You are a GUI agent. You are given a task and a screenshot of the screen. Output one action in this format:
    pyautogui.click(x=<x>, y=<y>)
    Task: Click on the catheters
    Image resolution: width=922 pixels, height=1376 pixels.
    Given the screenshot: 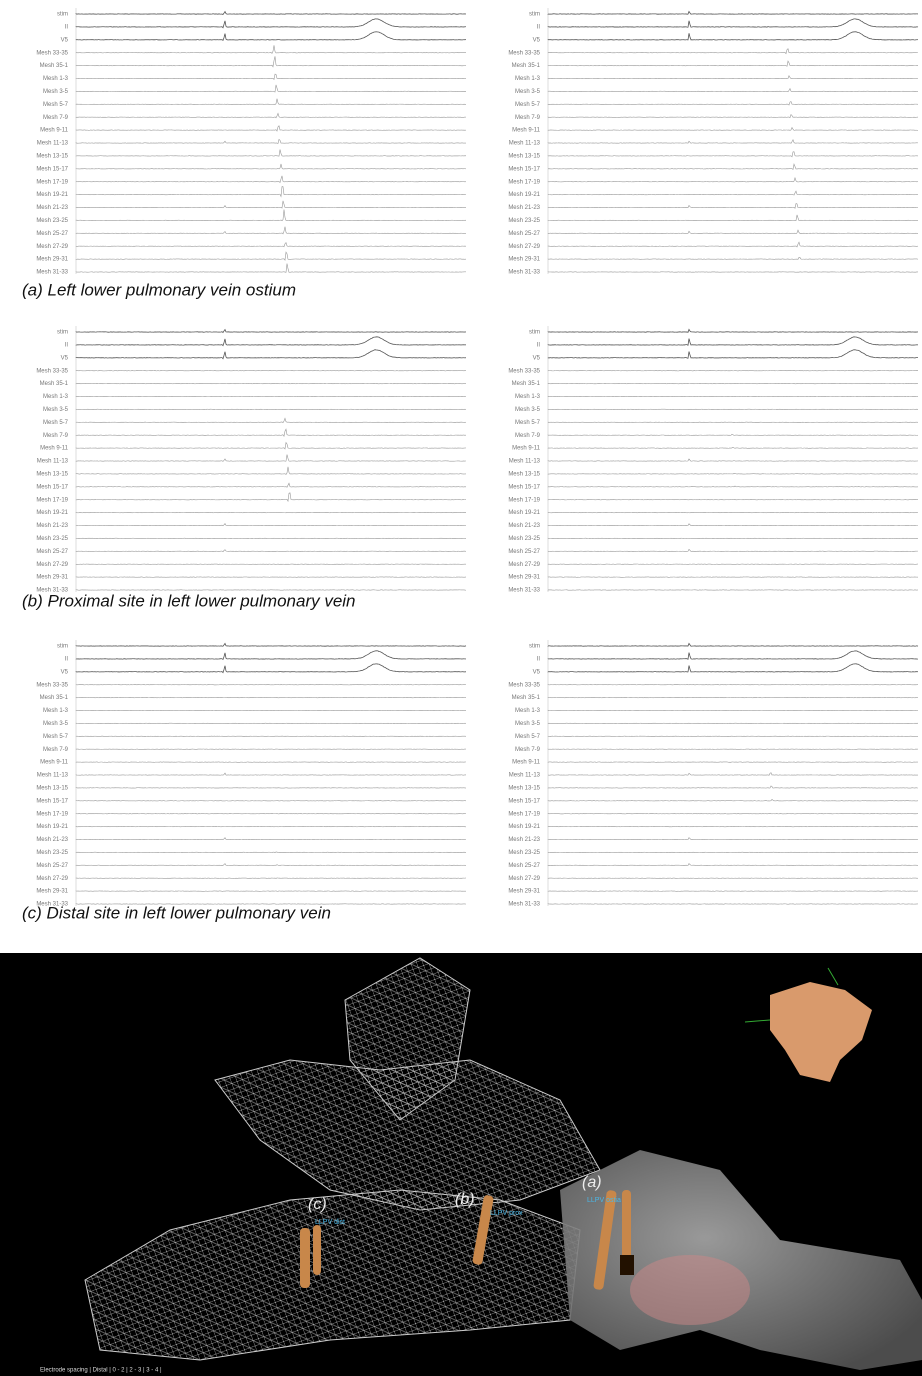 What is the action you would take?
    pyautogui.click(x=467, y=1240)
    